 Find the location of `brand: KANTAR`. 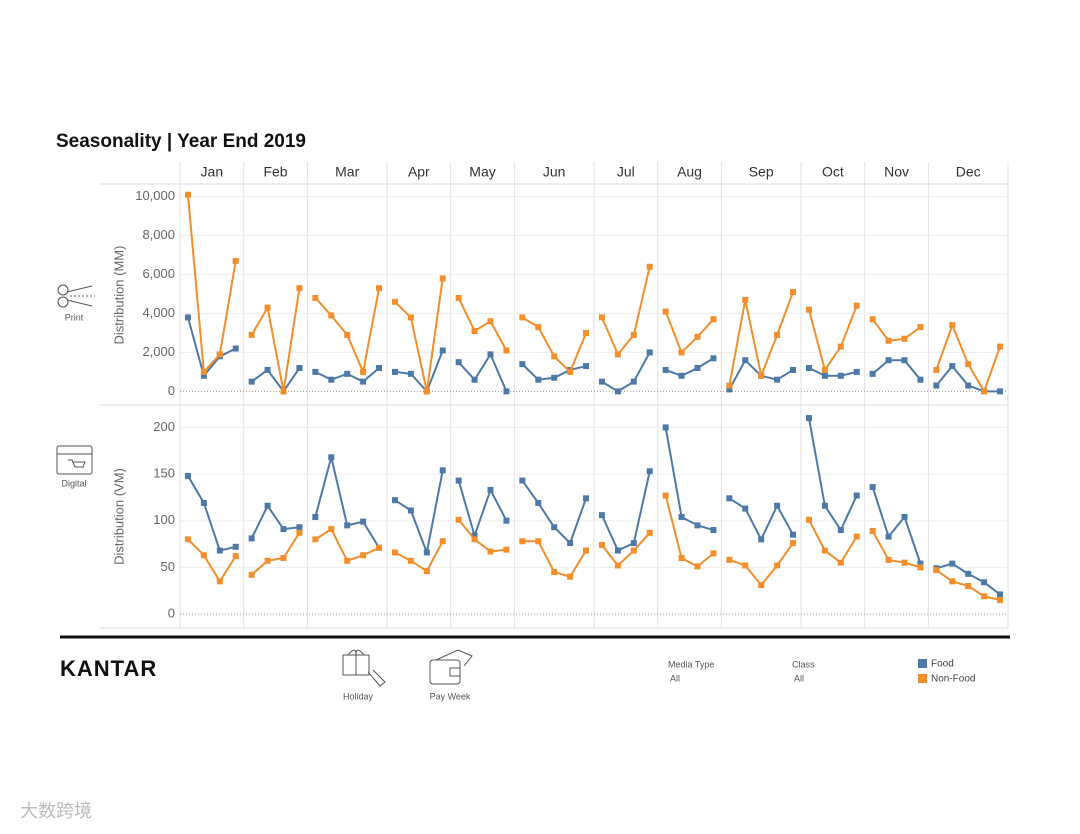

brand: KANTAR is located at coordinates (108, 668).